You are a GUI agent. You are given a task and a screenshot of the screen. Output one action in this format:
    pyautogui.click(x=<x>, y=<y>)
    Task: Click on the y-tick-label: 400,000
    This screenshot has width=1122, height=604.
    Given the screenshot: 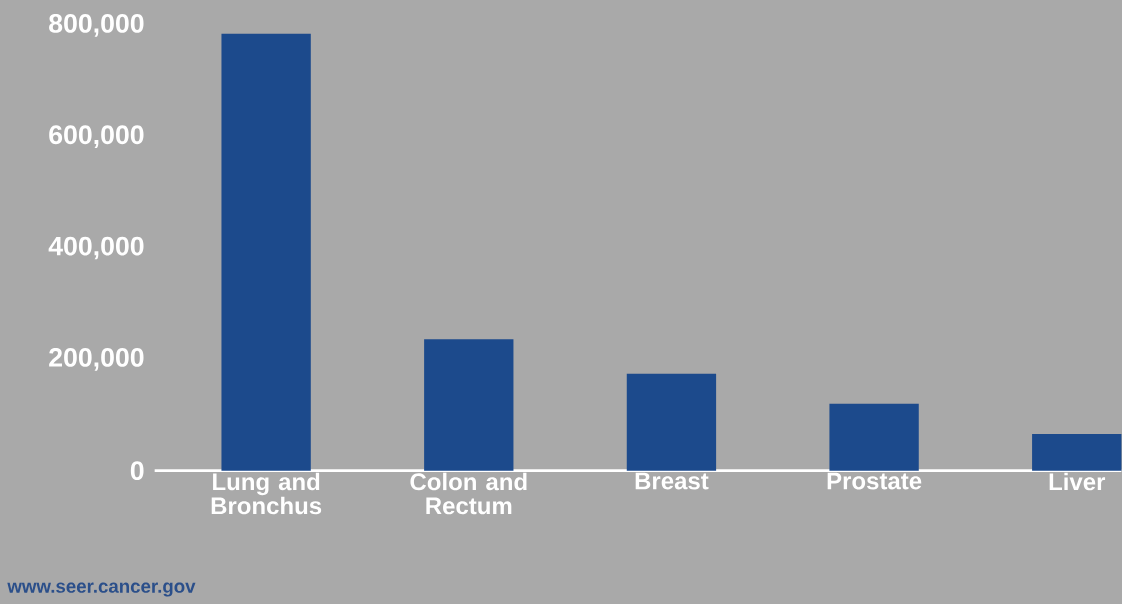 What is the action you would take?
    pyautogui.click(x=96, y=248)
    